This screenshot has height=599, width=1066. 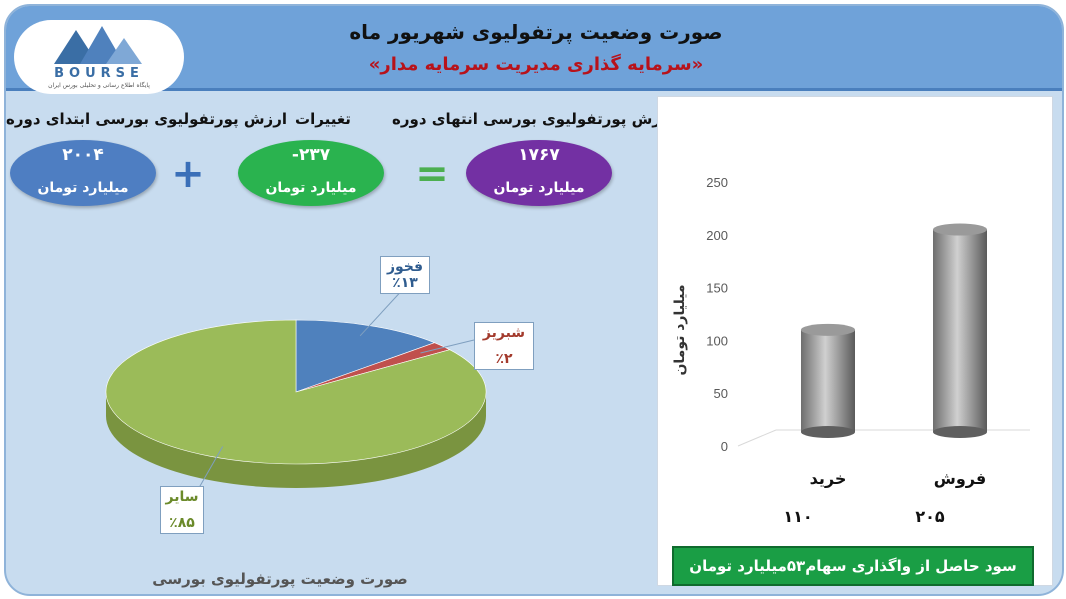 What do you see at coordinates (724, 446) in the screenshot?
I see `y-tick-label: 0` at bounding box center [724, 446].